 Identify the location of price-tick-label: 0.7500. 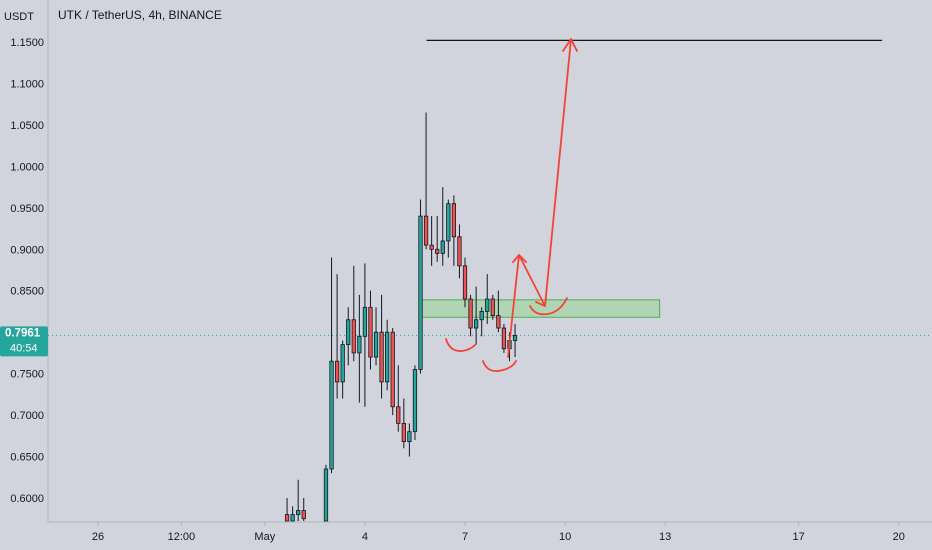
(27, 375).